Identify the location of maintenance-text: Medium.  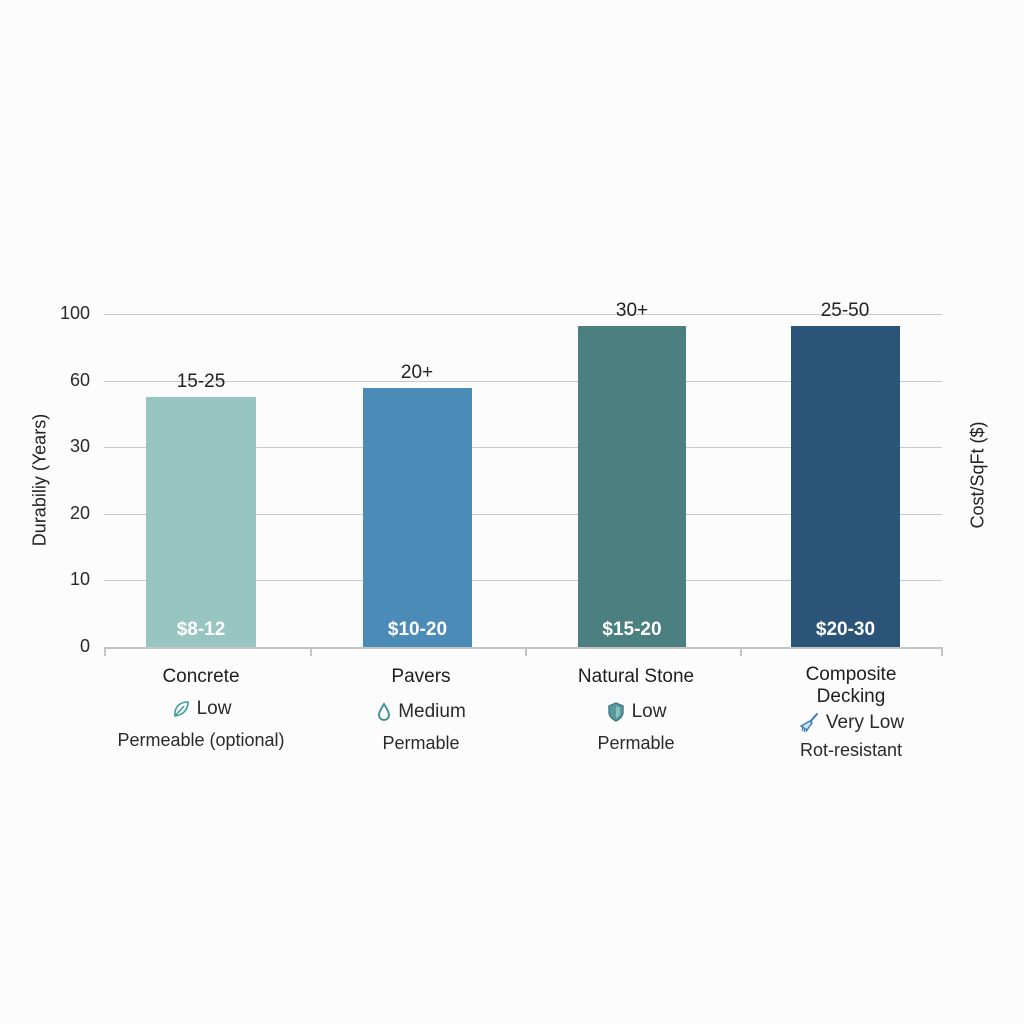
(432, 711).